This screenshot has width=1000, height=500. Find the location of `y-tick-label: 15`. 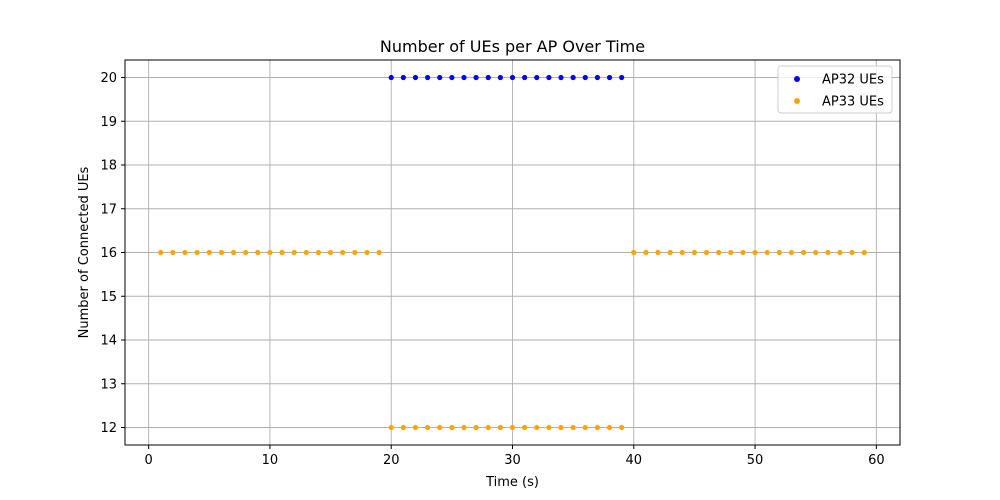

y-tick-label: 15 is located at coordinates (108, 297).